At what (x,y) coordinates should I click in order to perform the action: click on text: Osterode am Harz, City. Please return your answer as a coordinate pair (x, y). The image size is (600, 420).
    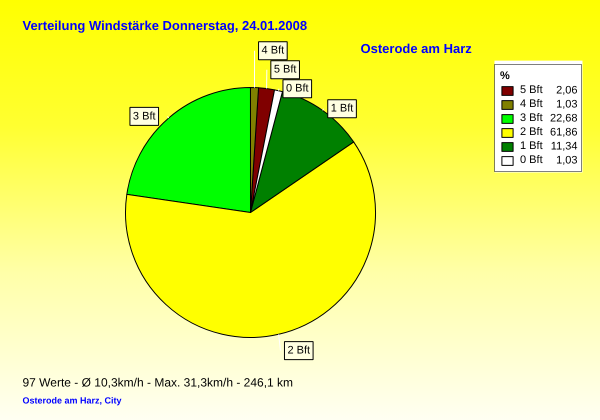
    Looking at the image, I should click on (72, 401).